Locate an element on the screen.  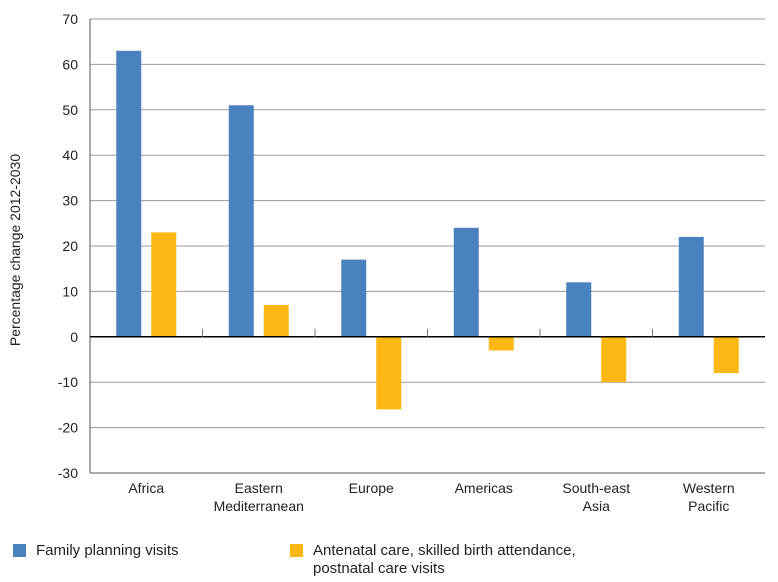
x-tick-label: Eastern Mediterranean is located at coordinates (259, 497).